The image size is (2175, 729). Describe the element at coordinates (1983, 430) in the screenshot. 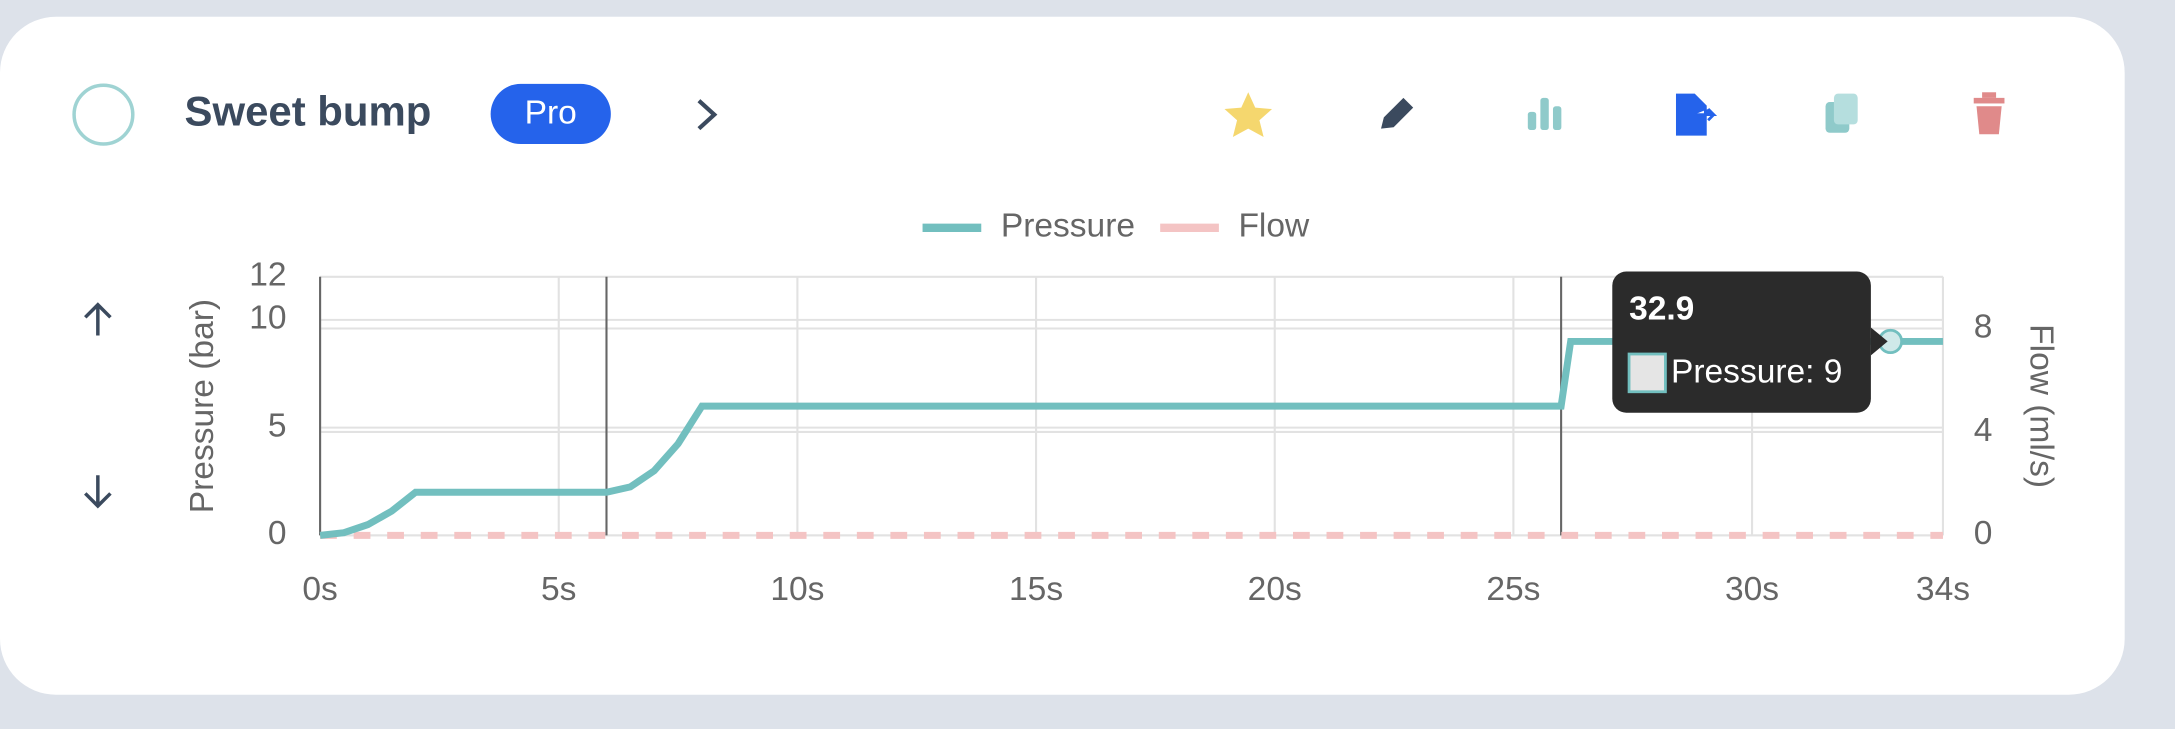

I see `y2-tick-label: 4` at that location.